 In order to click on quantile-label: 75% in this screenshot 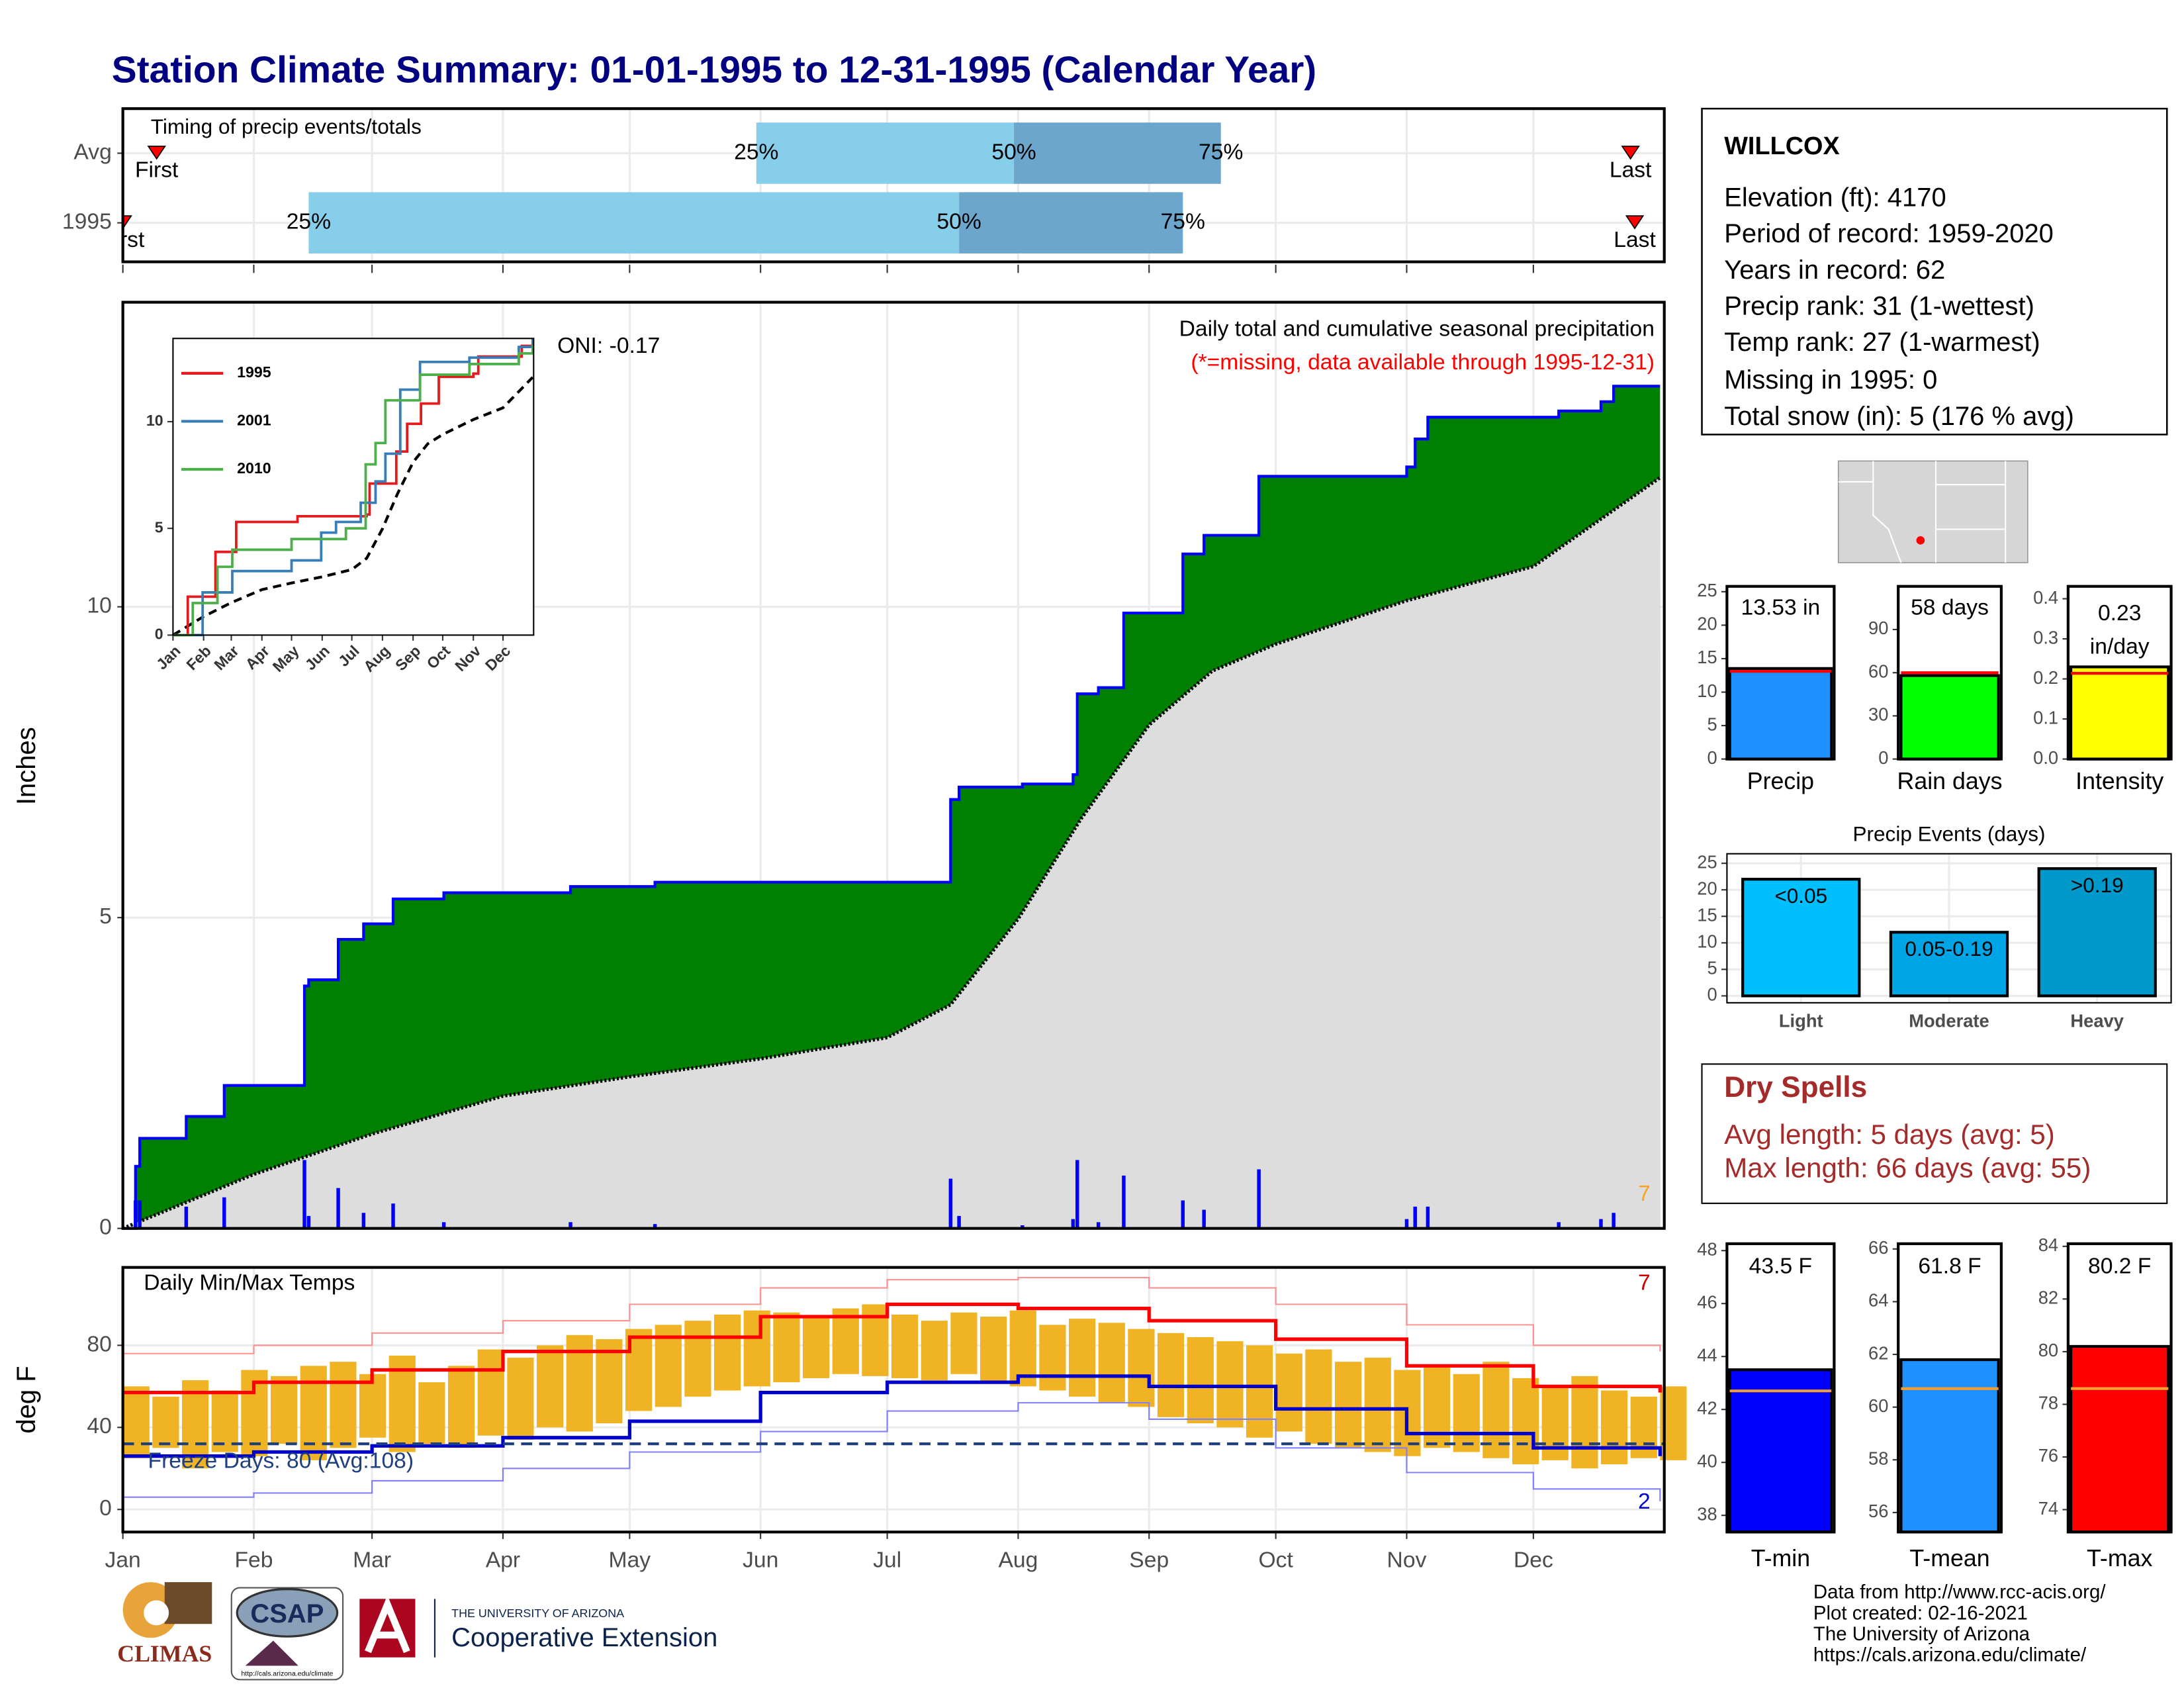, I will do `click(1221, 152)`.